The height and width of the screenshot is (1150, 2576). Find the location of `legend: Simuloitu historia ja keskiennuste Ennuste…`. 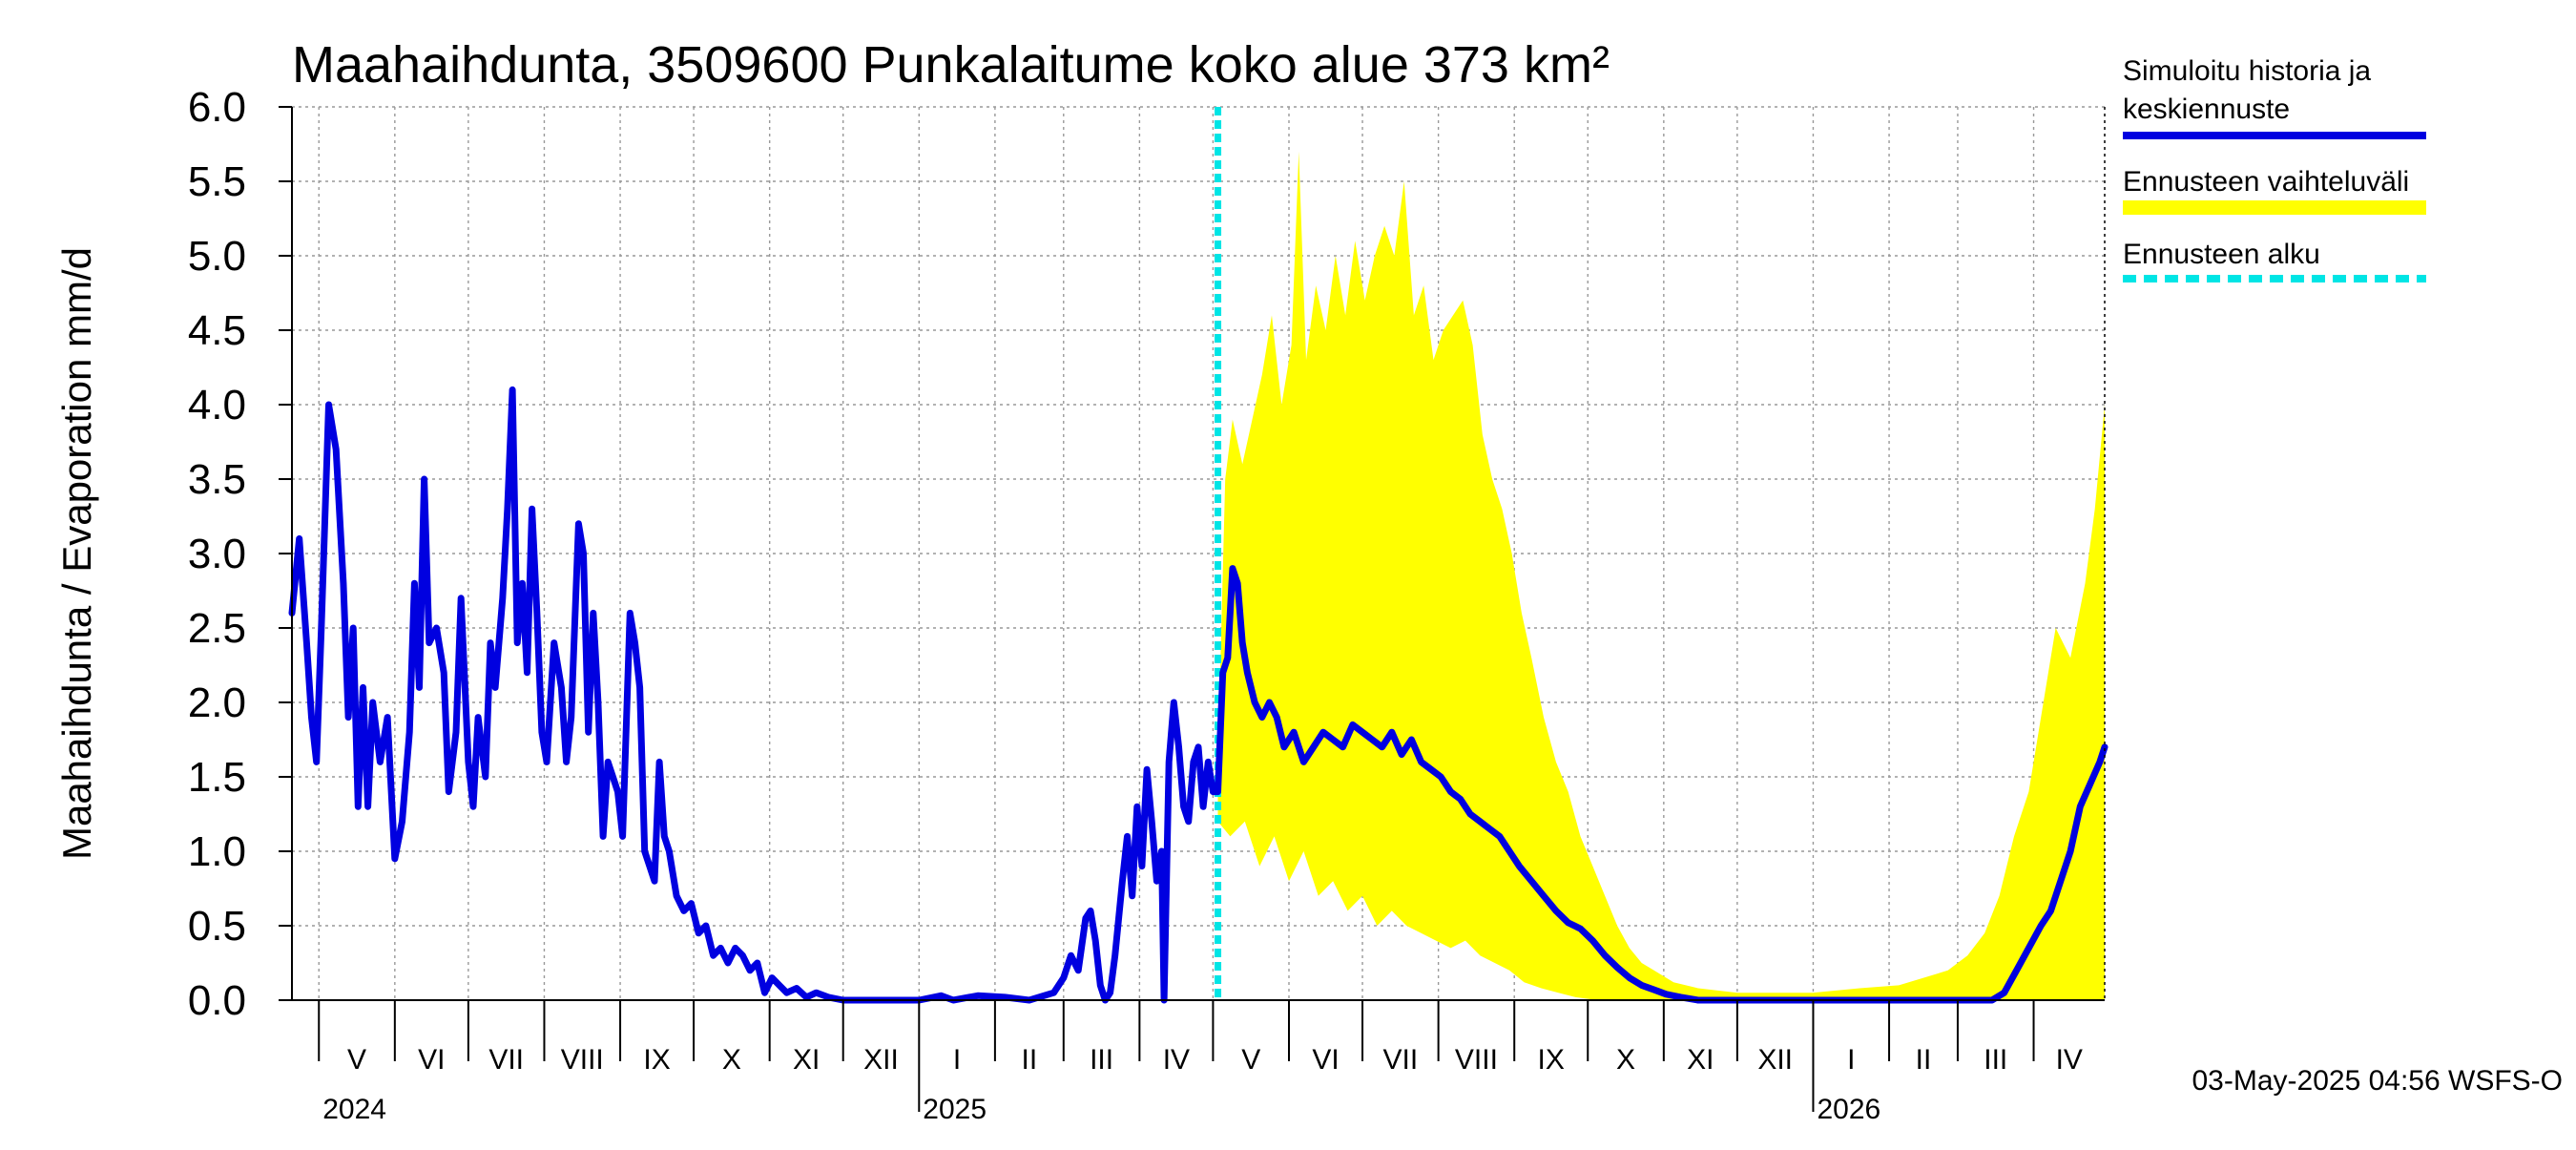

legend: Simuloitu historia ja keskiennuste Ennuste… is located at coordinates (2274, 168).